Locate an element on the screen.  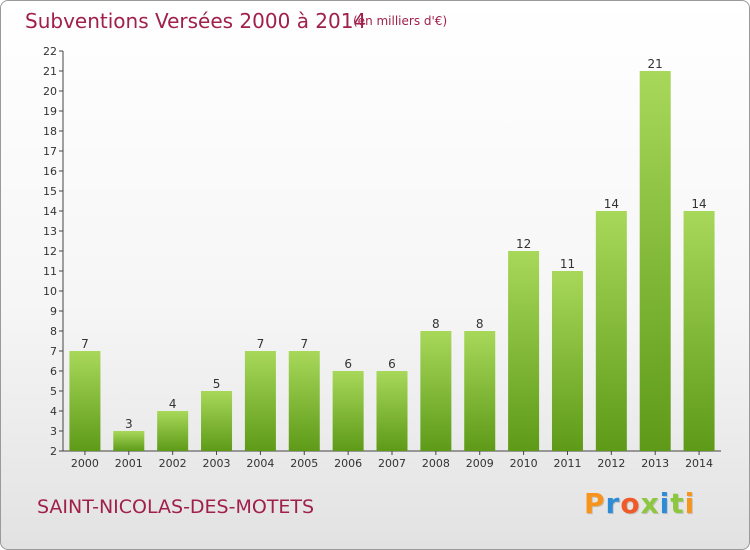
y-tick-label: 20 is located at coordinates (50, 91).